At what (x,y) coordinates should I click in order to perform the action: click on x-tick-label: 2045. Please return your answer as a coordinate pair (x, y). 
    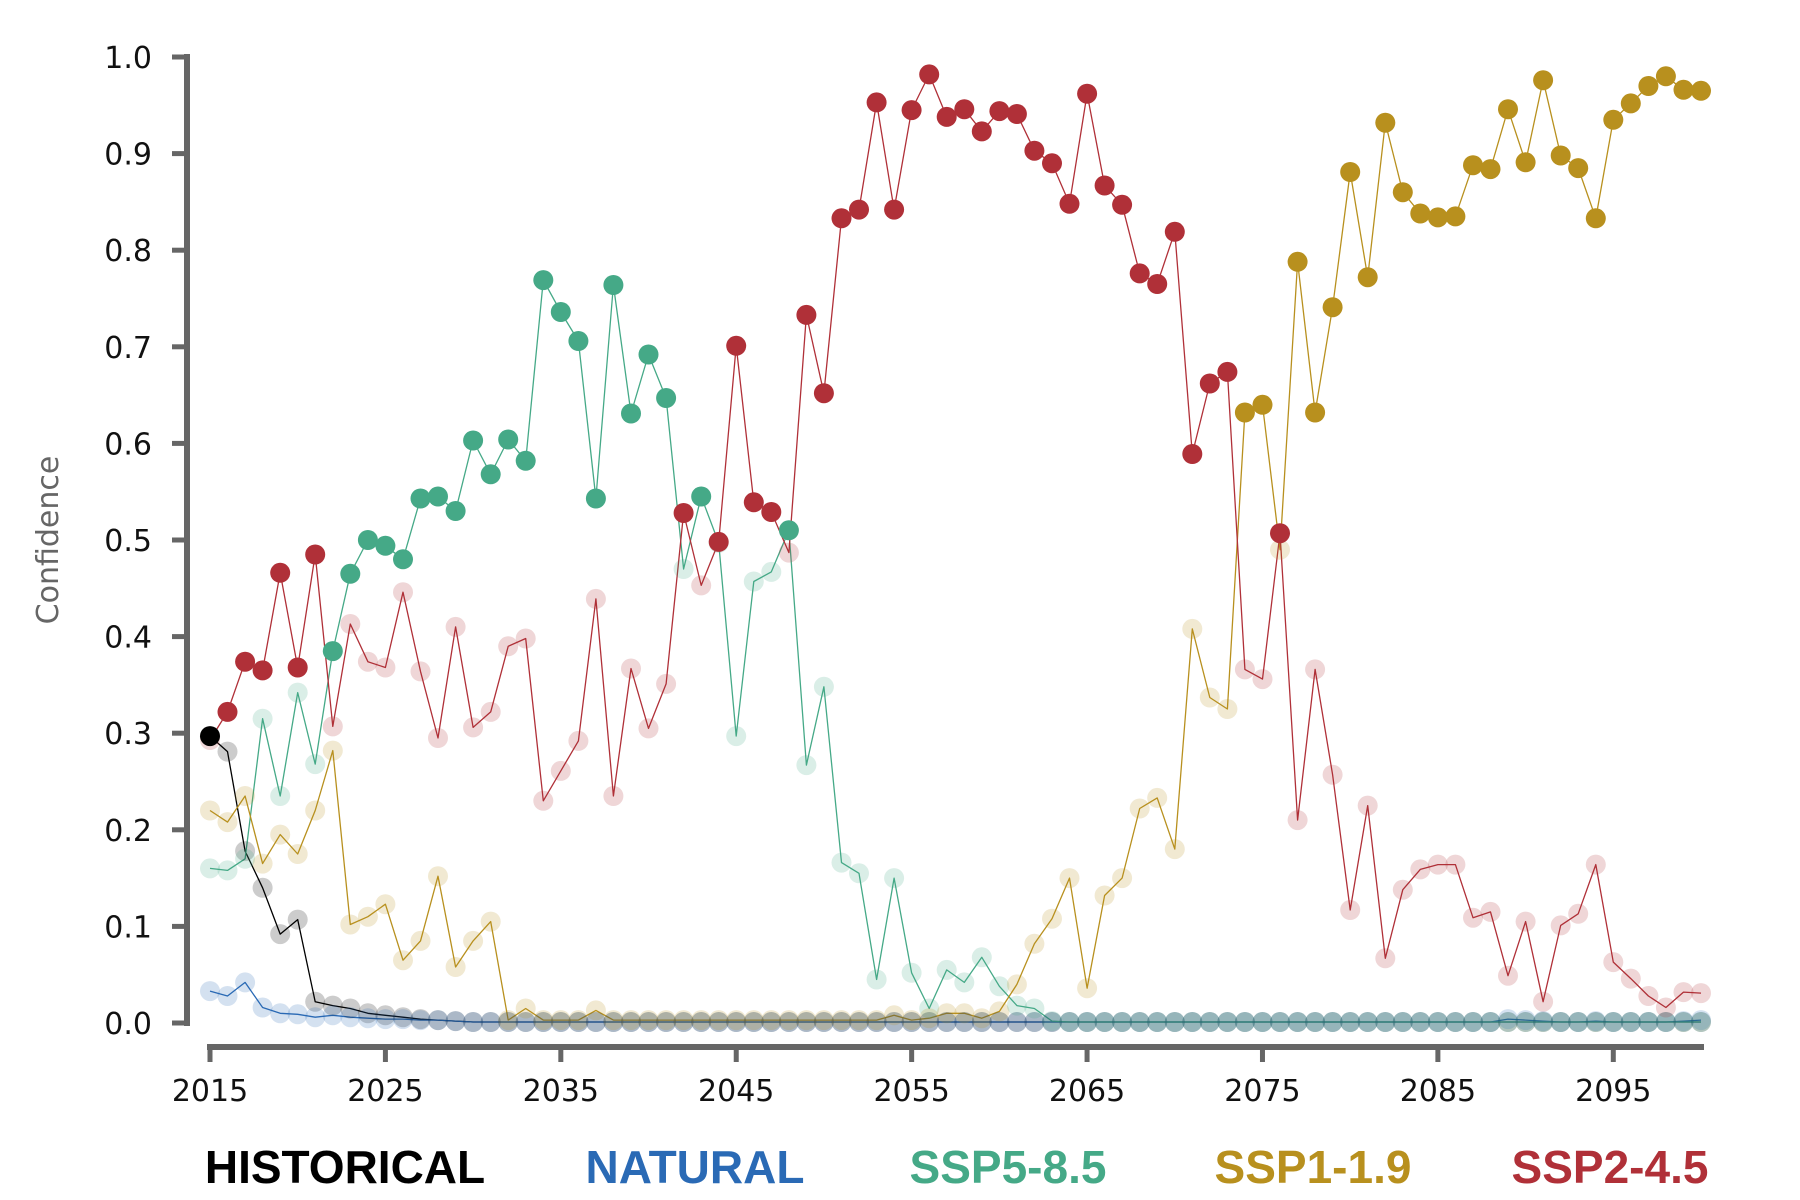
    Looking at the image, I should click on (736, 1091).